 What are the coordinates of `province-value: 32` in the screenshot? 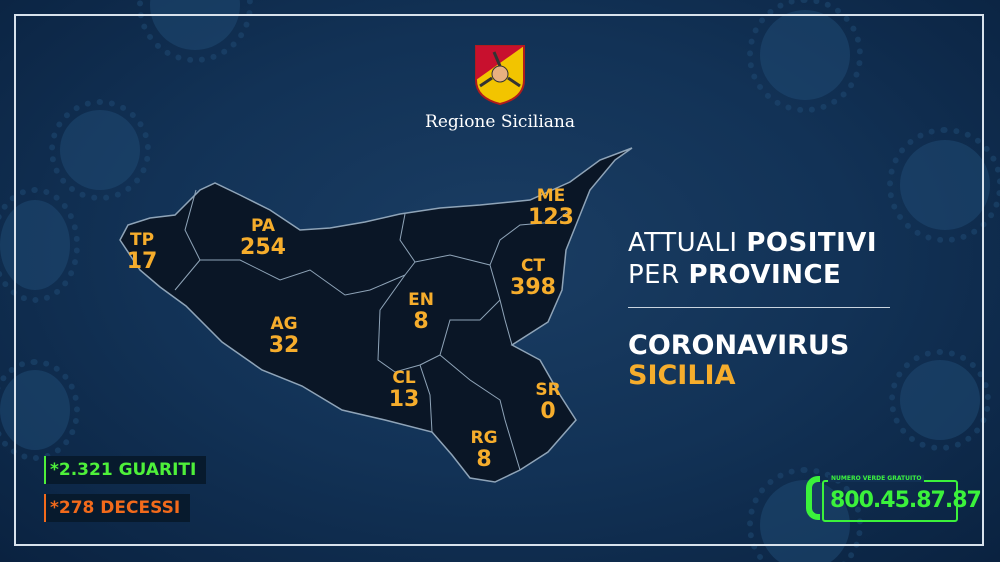 It's located at (284, 345).